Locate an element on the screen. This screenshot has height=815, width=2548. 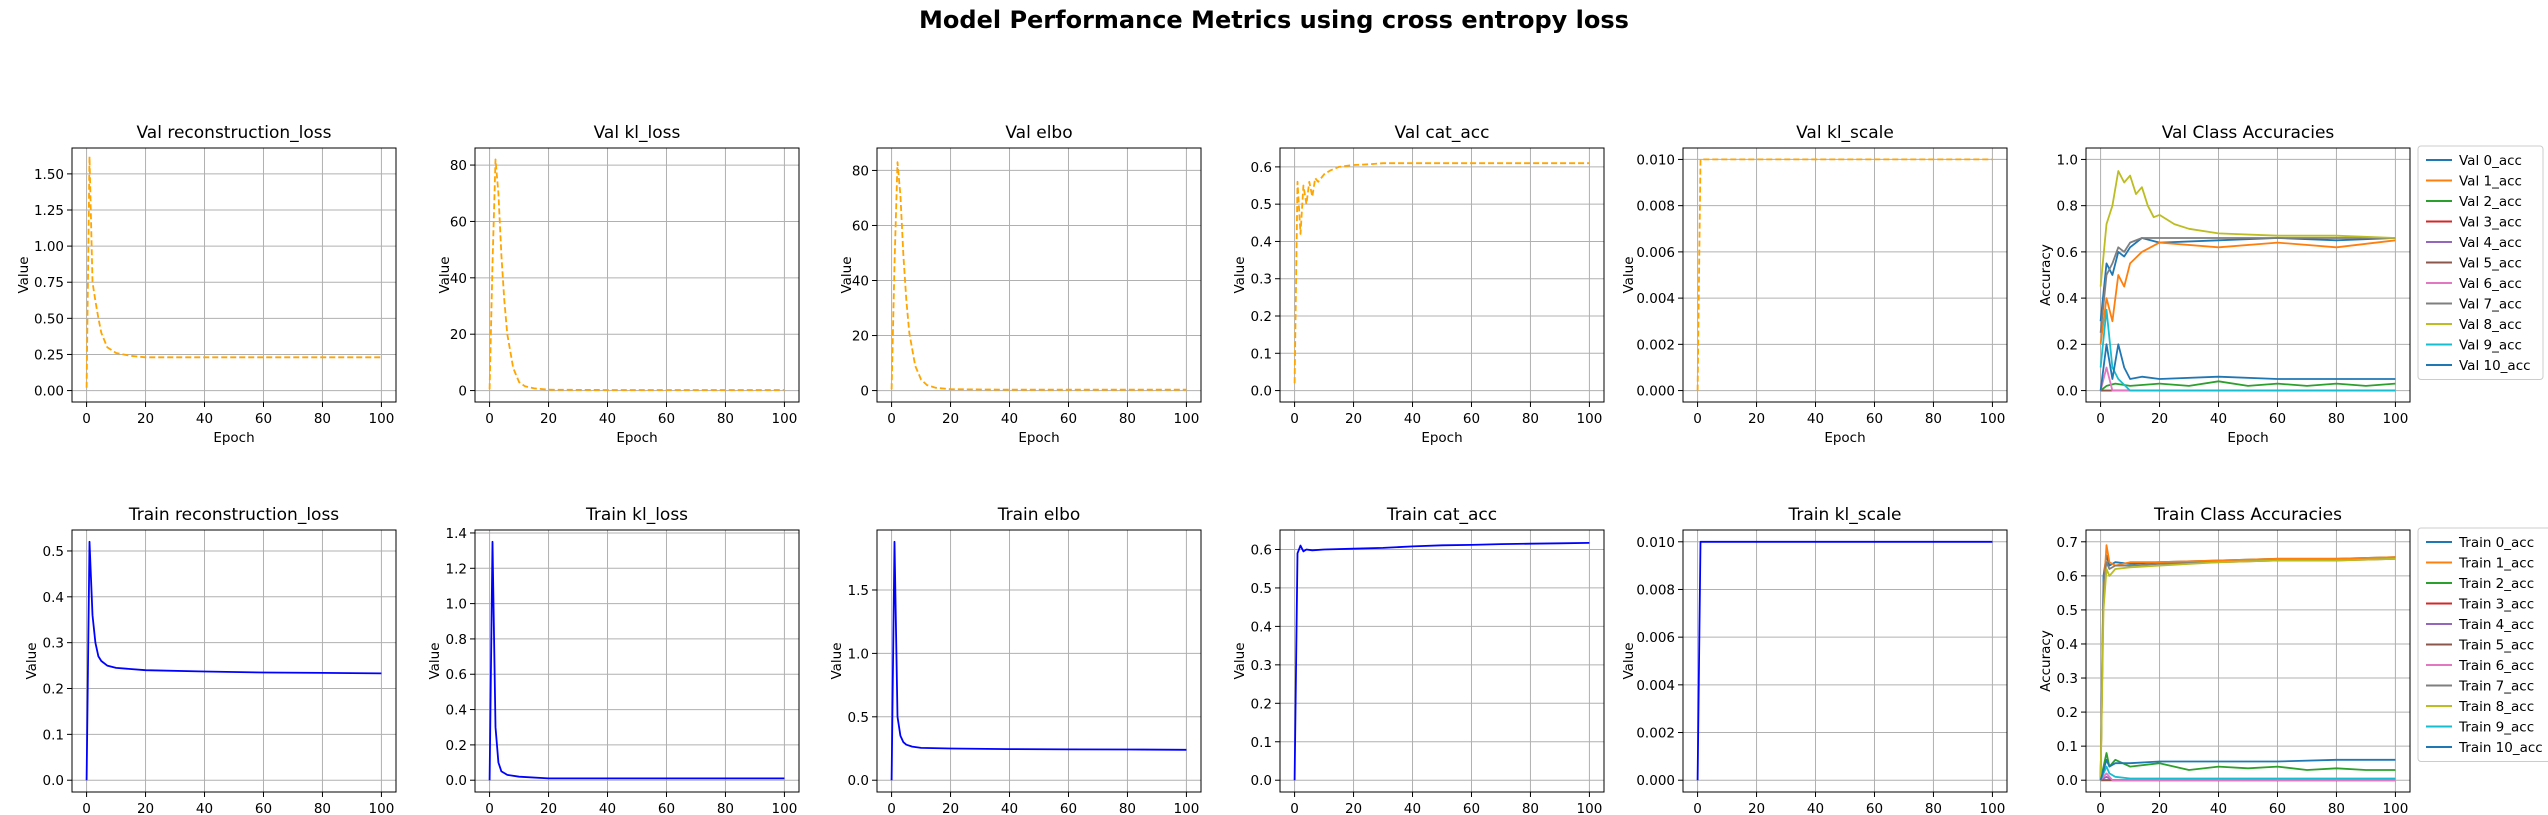
legend-label: Train 8_acc is located at coordinates (2496, 707).